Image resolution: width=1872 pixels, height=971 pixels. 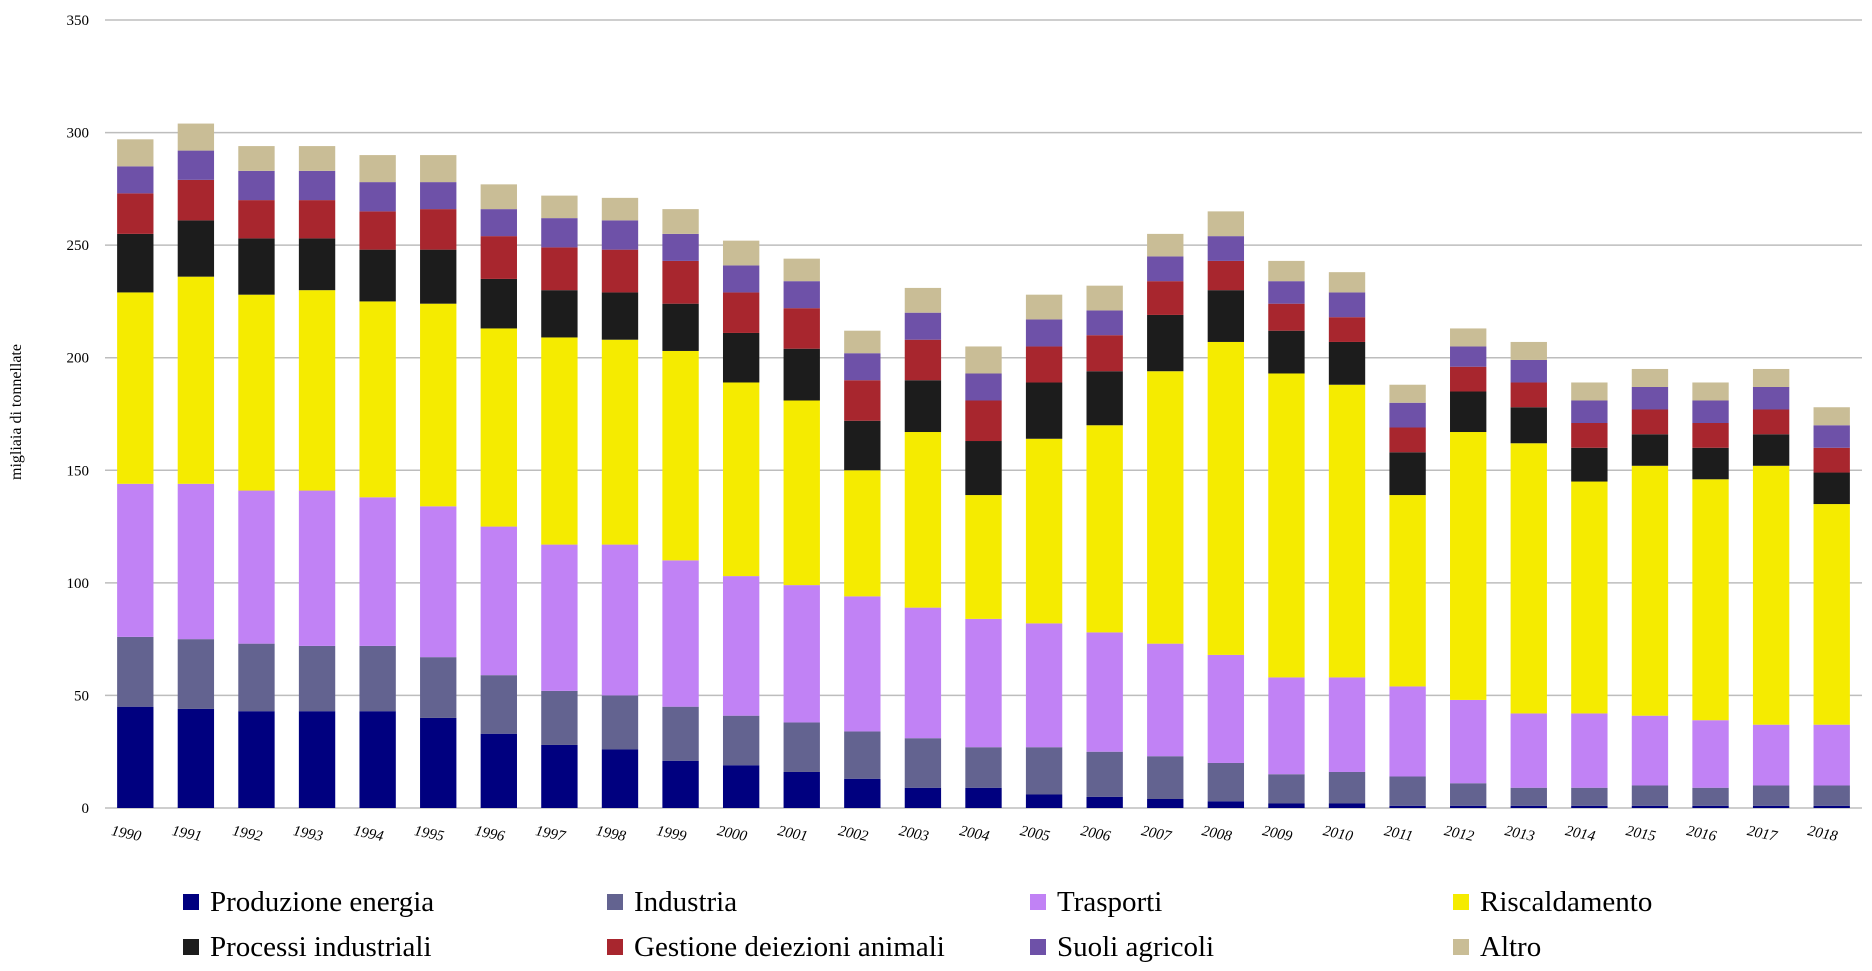 I want to click on x-tick-label: 2008, so click(x=1216, y=834).